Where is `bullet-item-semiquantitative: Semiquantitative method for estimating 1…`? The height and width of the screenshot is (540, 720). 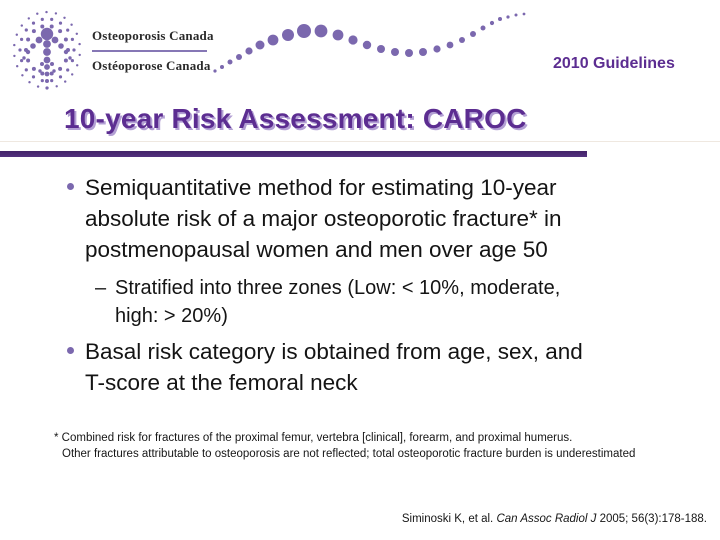 bullet-item-semiquantitative: Semiquantitative method for estimating 1… is located at coordinates (312, 218).